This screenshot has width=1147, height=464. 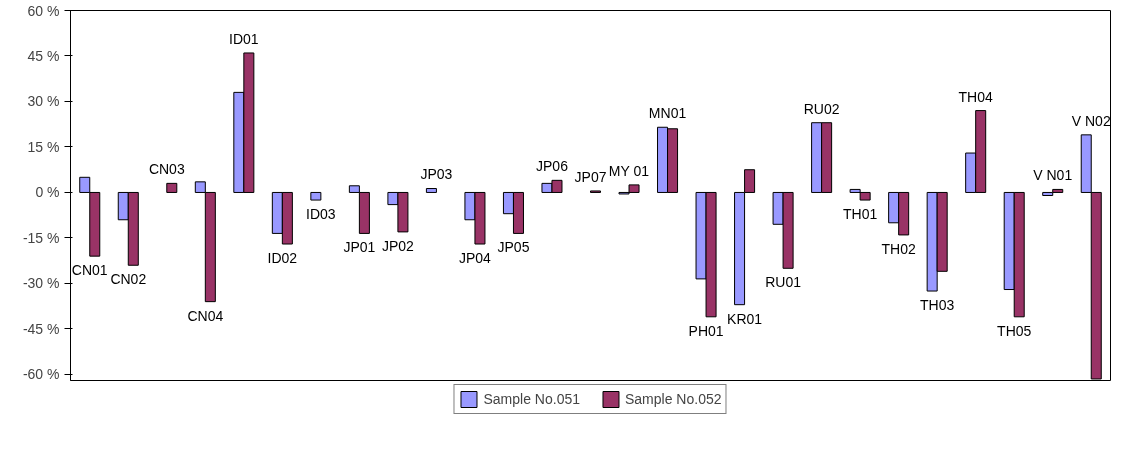 What do you see at coordinates (41, 374) in the screenshot?
I see `y-tick-label: -60 %` at bounding box center [41, 374].